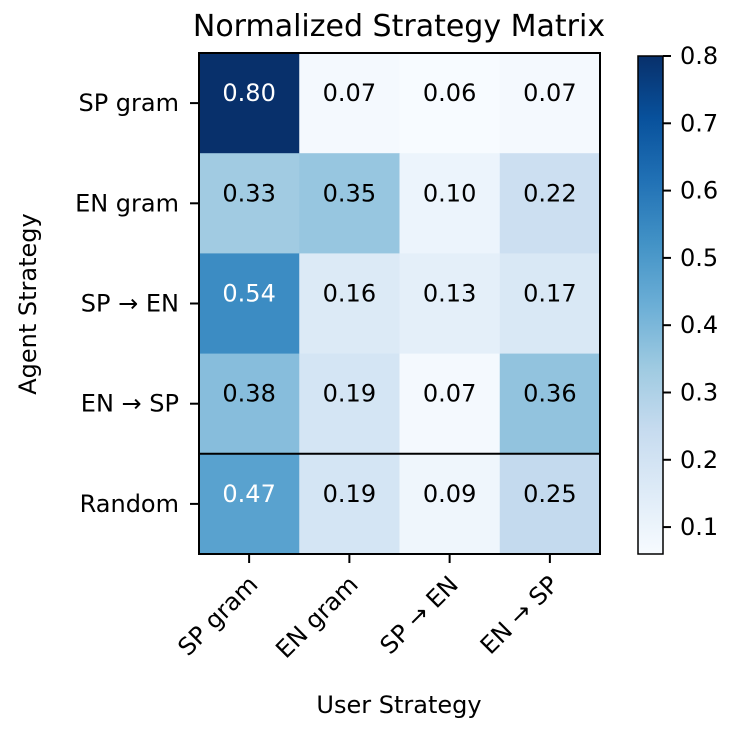 The height and width of the screenshot is (730, 736). I want to click on x-axis-ticks: SP gram EN gram SP → EN EN → SP, so click(368, 609).